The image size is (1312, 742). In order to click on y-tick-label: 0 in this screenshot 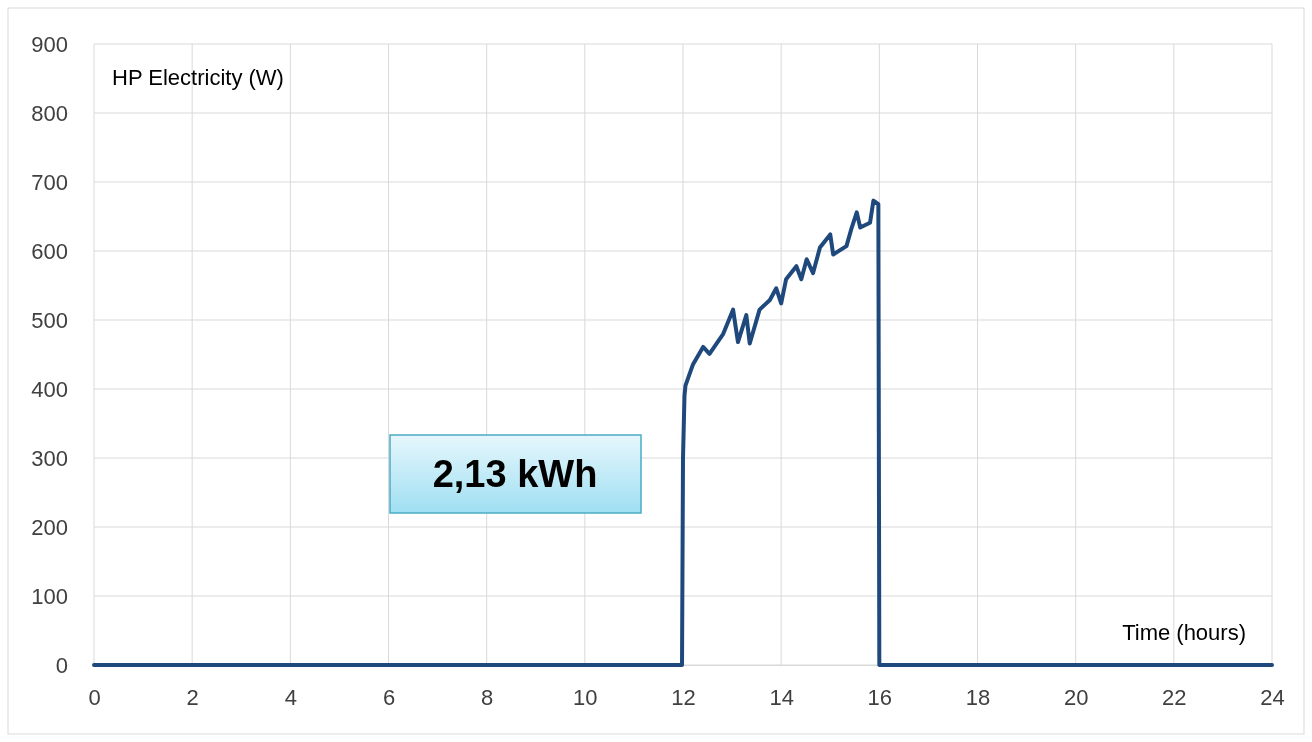, I will do `click(61, 665)`.